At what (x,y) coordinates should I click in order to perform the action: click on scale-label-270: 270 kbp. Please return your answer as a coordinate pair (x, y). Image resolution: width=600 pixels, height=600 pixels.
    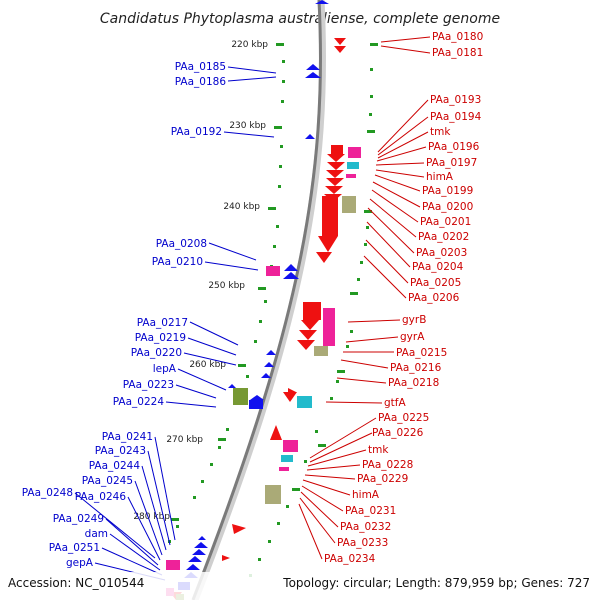
    Looking at the image, I should click on (184, 440).